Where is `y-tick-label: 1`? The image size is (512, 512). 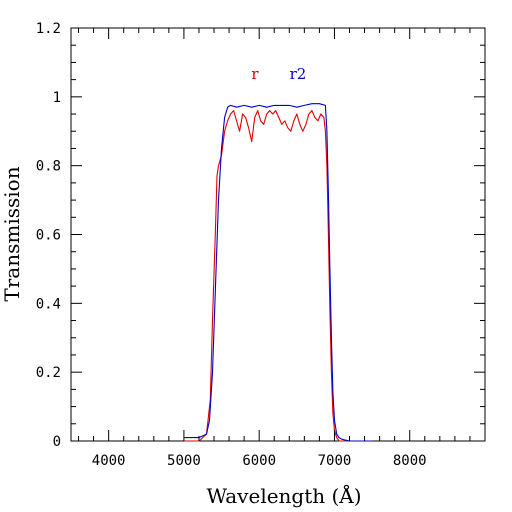 y-tick-label: 1 is located at coordinates (57, 98).